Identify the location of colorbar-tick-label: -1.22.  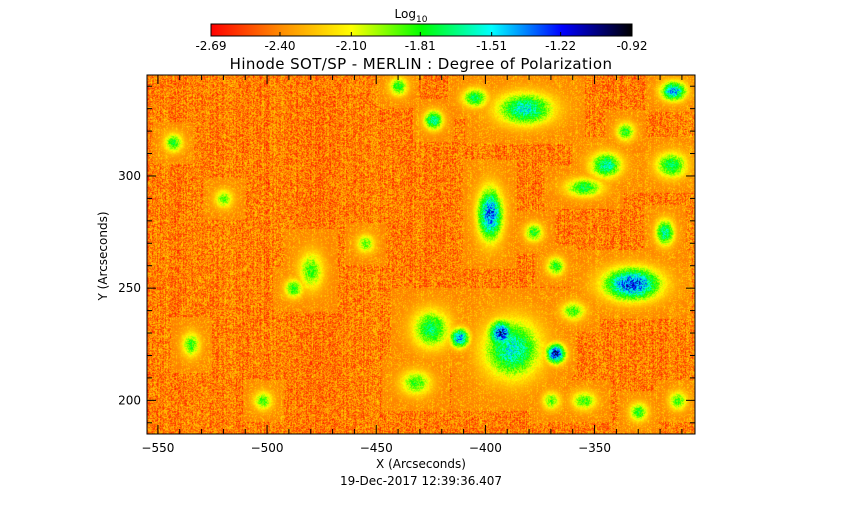
(560, 46).